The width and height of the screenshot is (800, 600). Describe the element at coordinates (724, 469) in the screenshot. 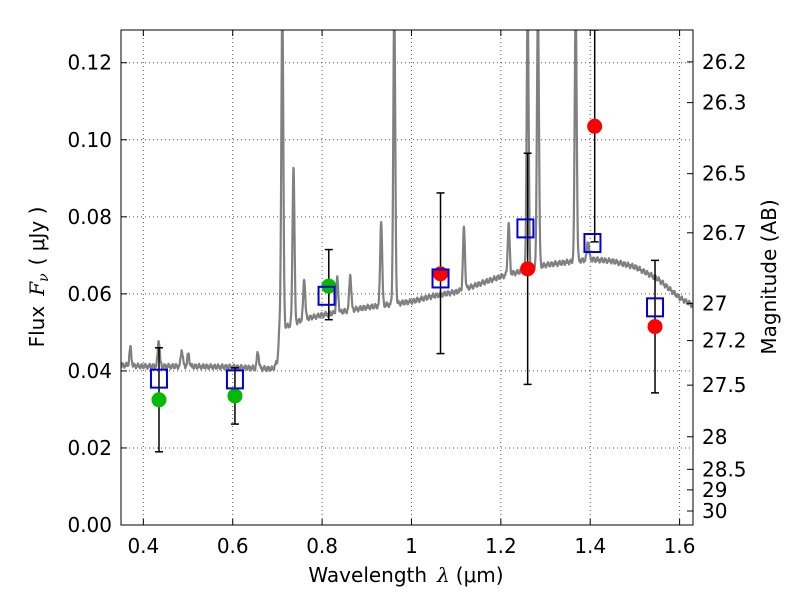

I see `magnitude-tick-label: 28.5` at that location.